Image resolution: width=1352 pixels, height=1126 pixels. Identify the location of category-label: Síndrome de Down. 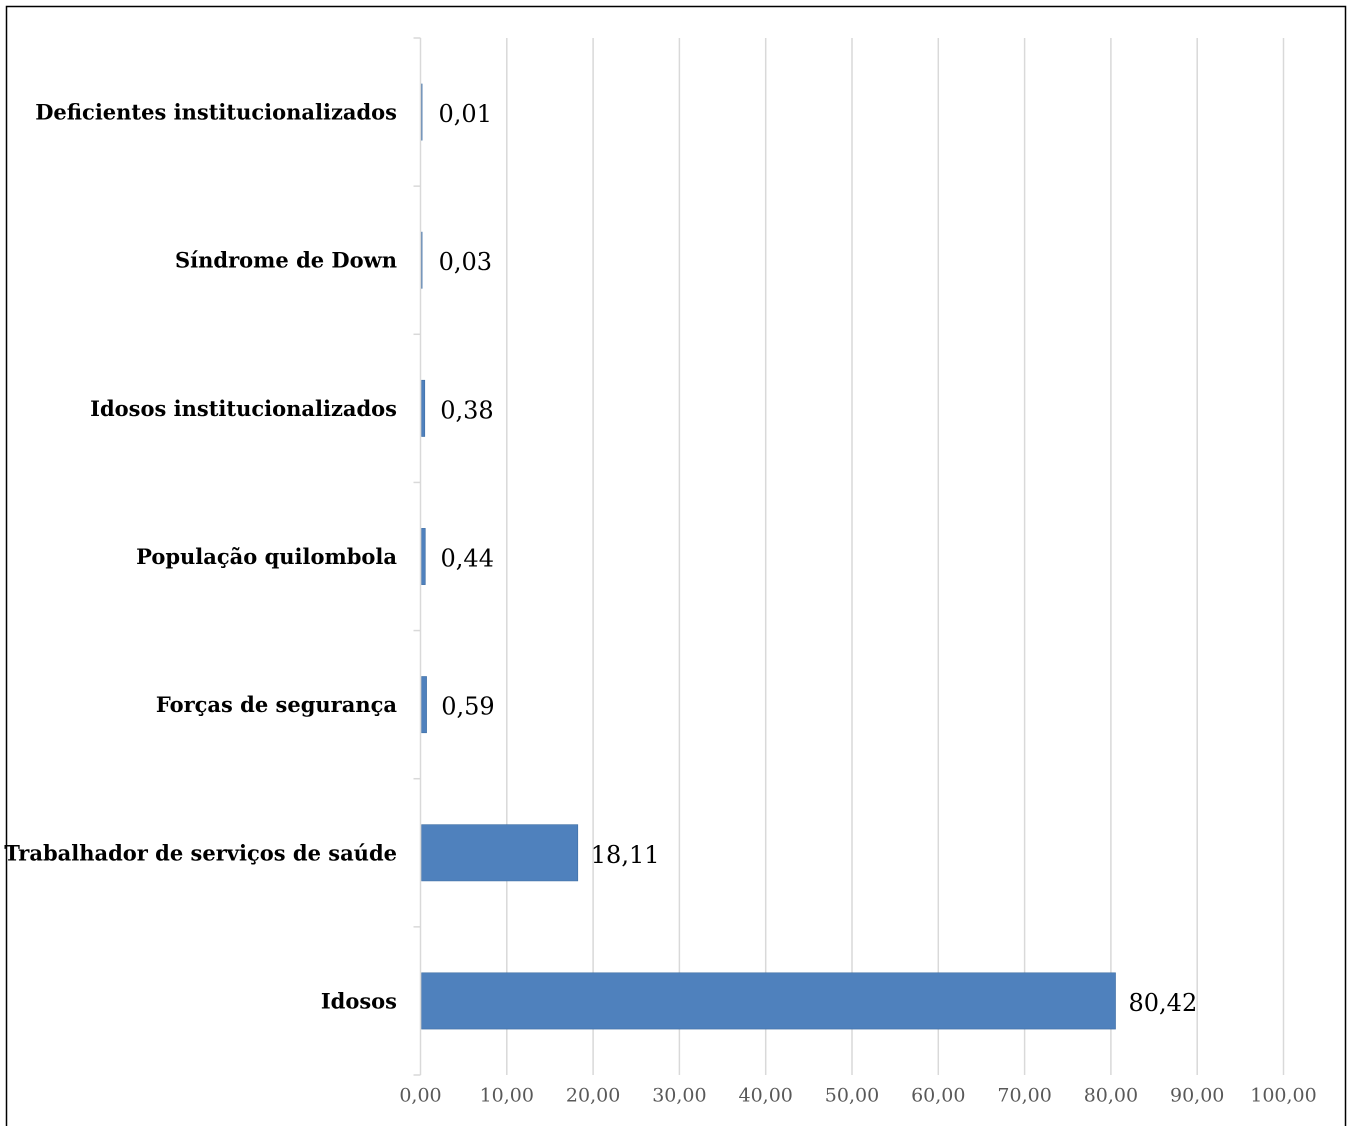
(286, 260).